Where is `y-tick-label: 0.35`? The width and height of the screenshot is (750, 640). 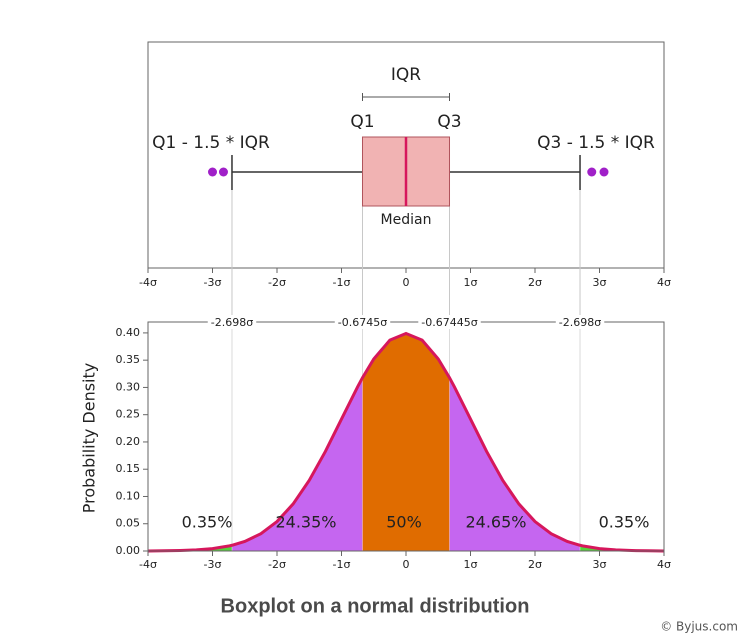
y-tick-label: 0.35 is located at coordinates (128, 359).